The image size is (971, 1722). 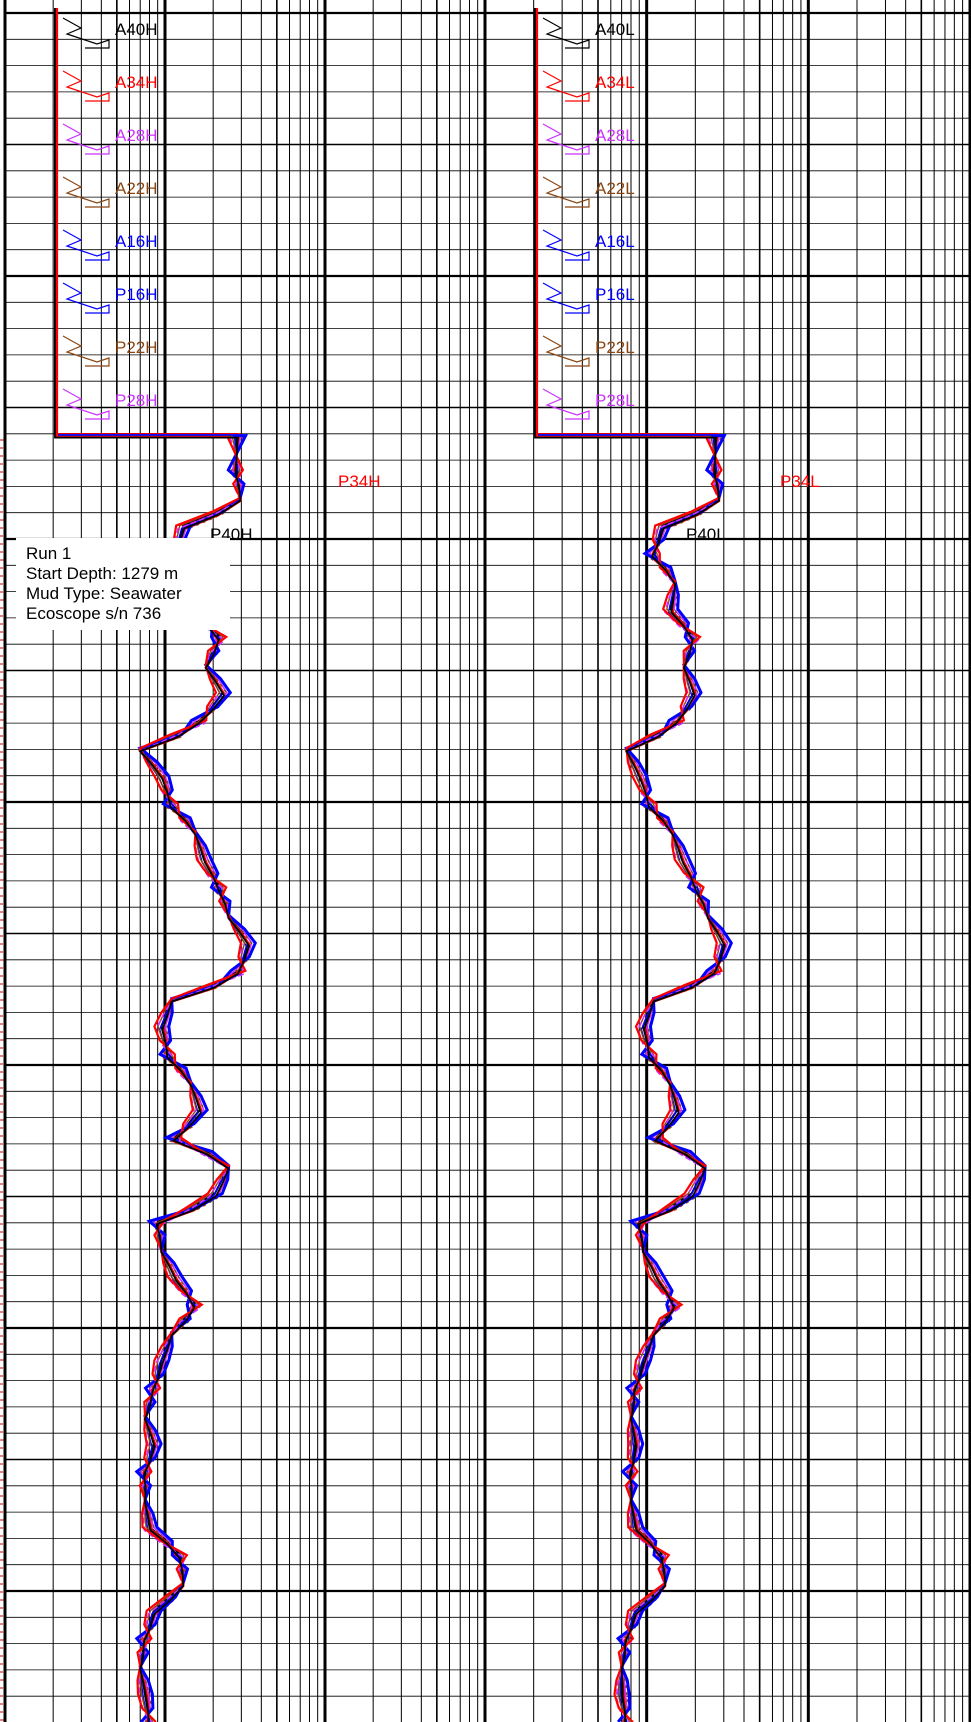 I want to click on curve-label-A40L: A40L, so click(x=615, y=29).